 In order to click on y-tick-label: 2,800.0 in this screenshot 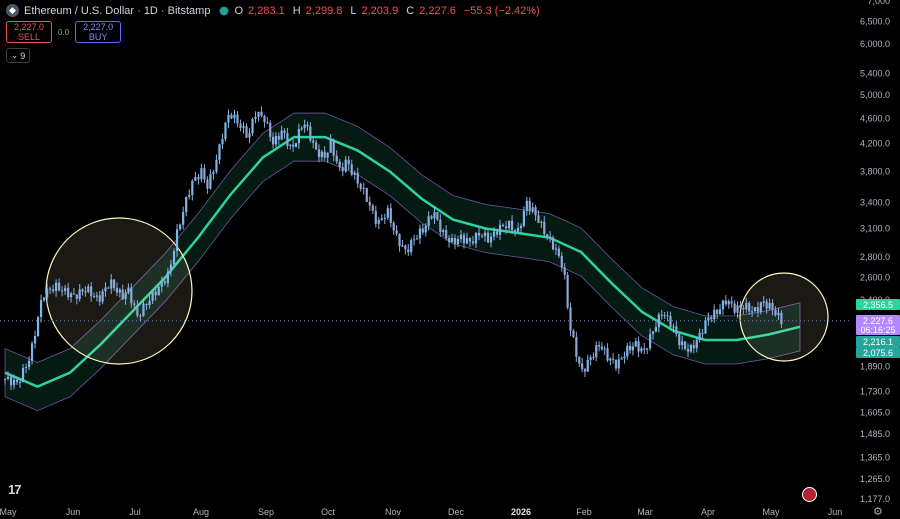, I will do `click(875, 257)`.